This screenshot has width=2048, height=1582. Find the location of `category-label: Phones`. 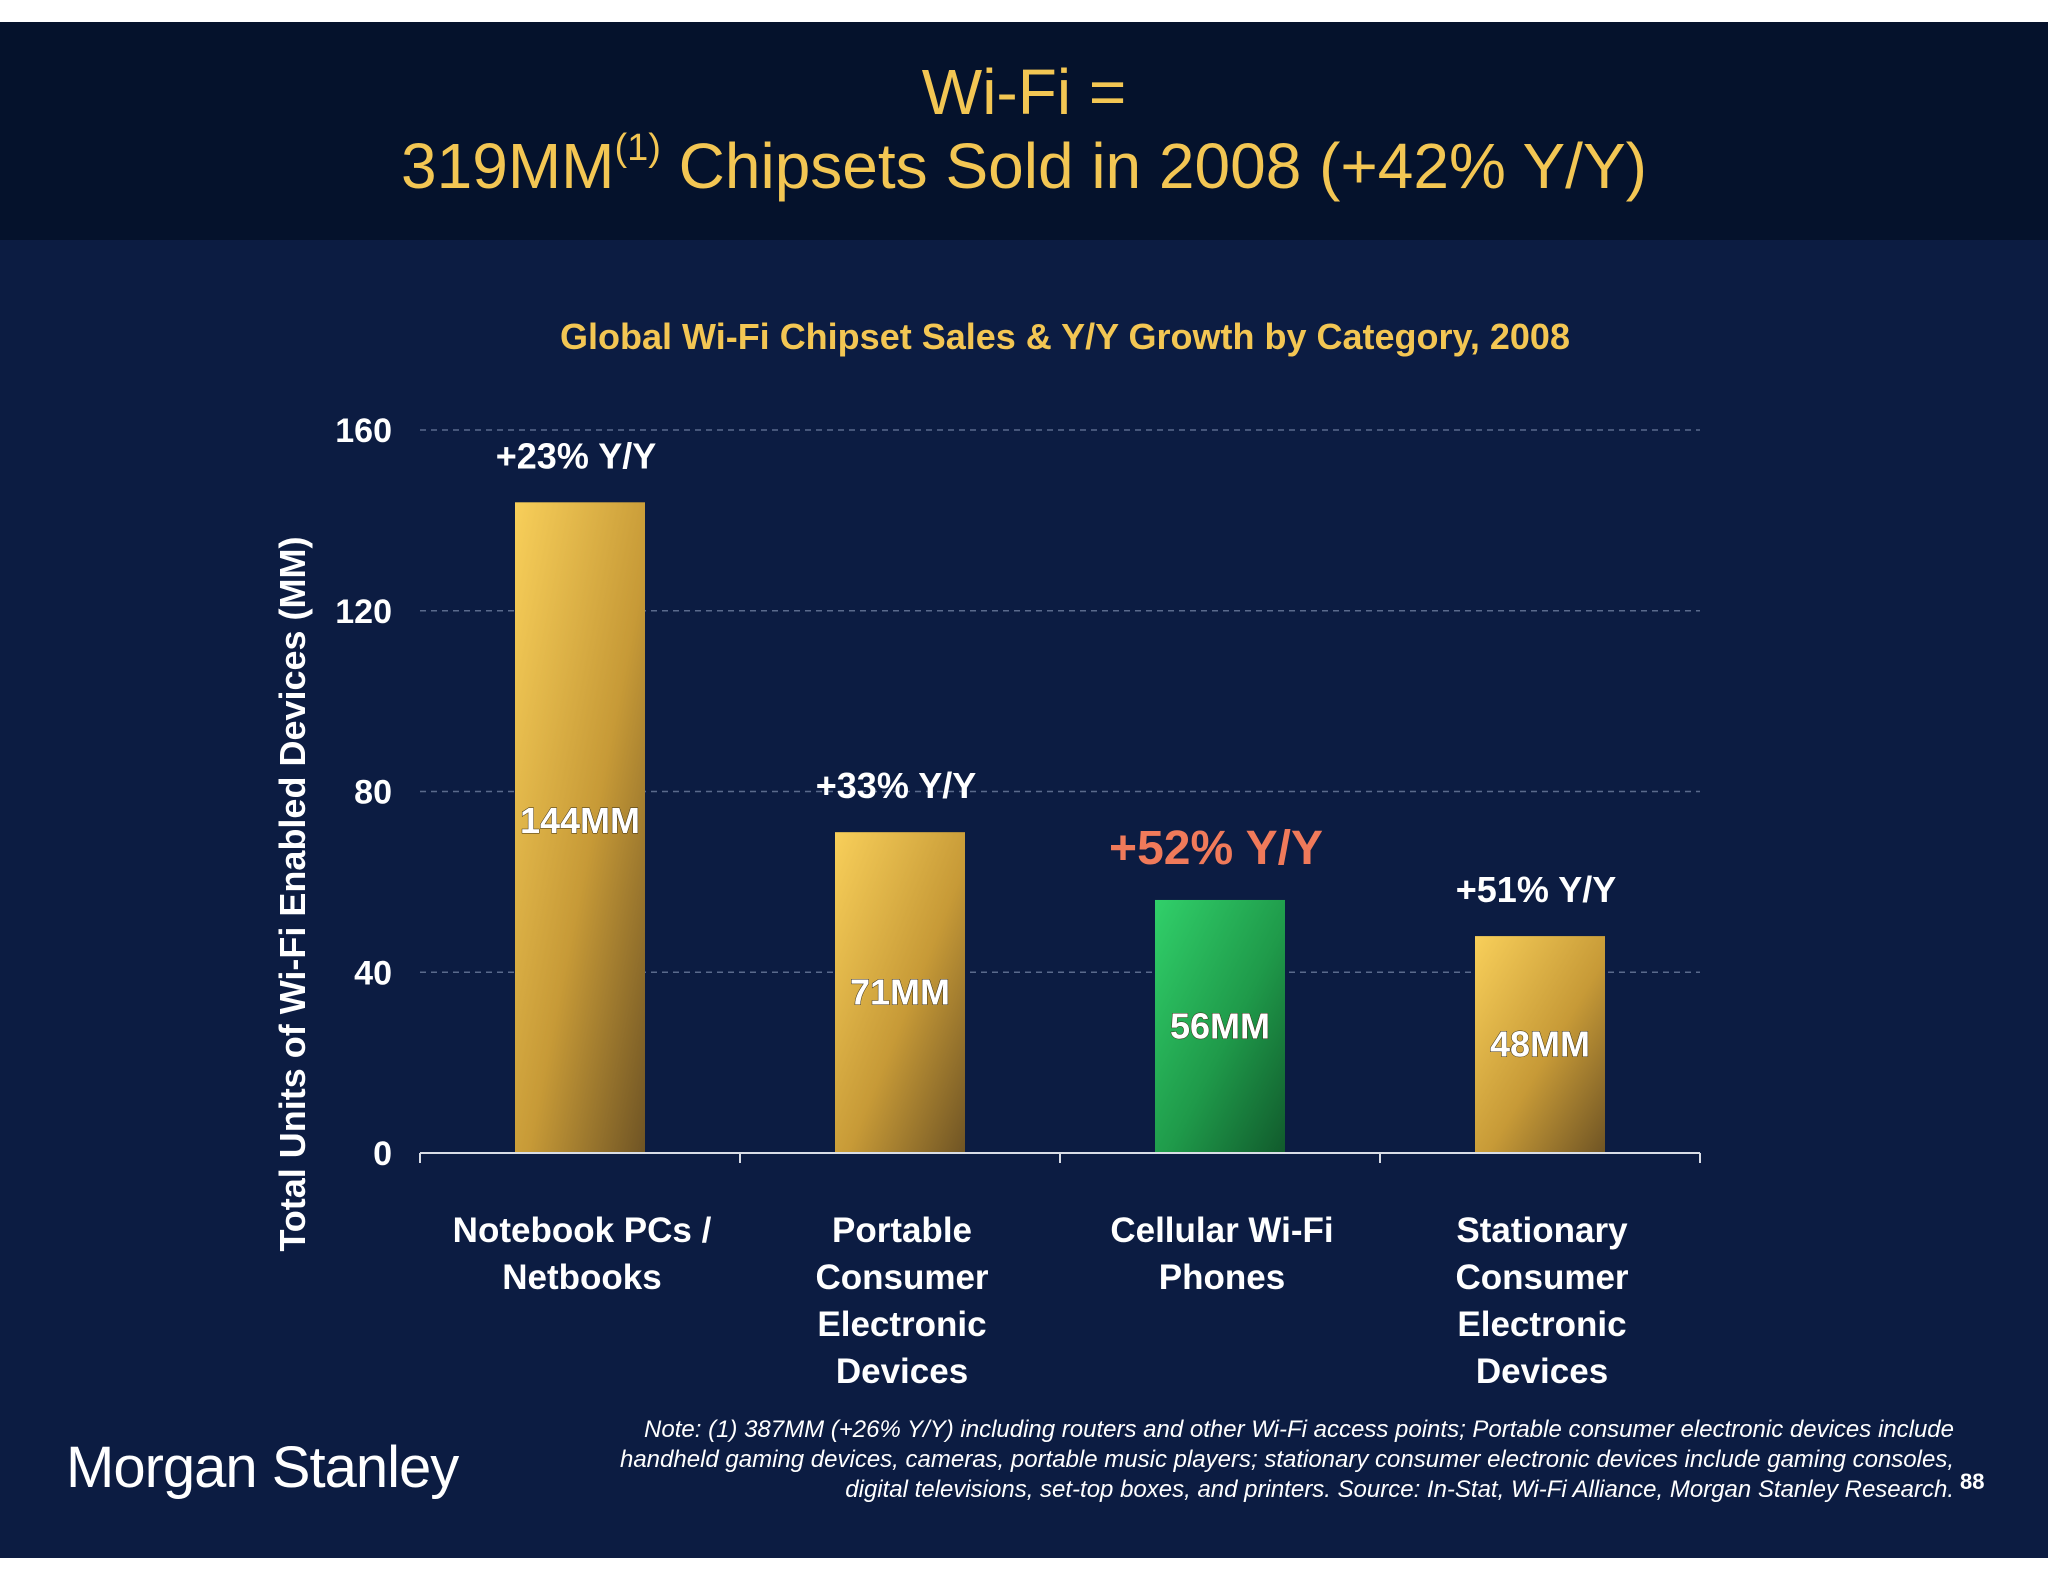

category-label: Phones is located at coordinates (1222, 1277).